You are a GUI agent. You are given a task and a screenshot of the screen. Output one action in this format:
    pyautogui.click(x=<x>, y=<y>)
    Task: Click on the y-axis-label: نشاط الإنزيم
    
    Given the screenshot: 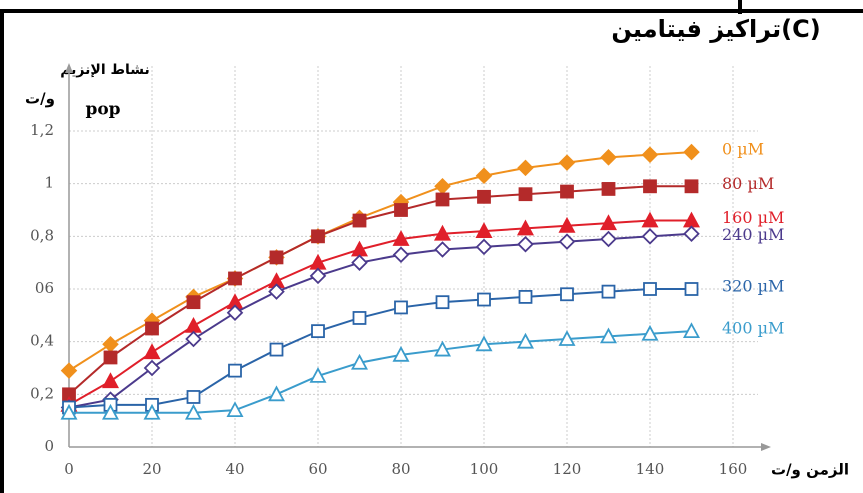 What is the action you would take?
    pyautogui.click(x=105, y=70)
    